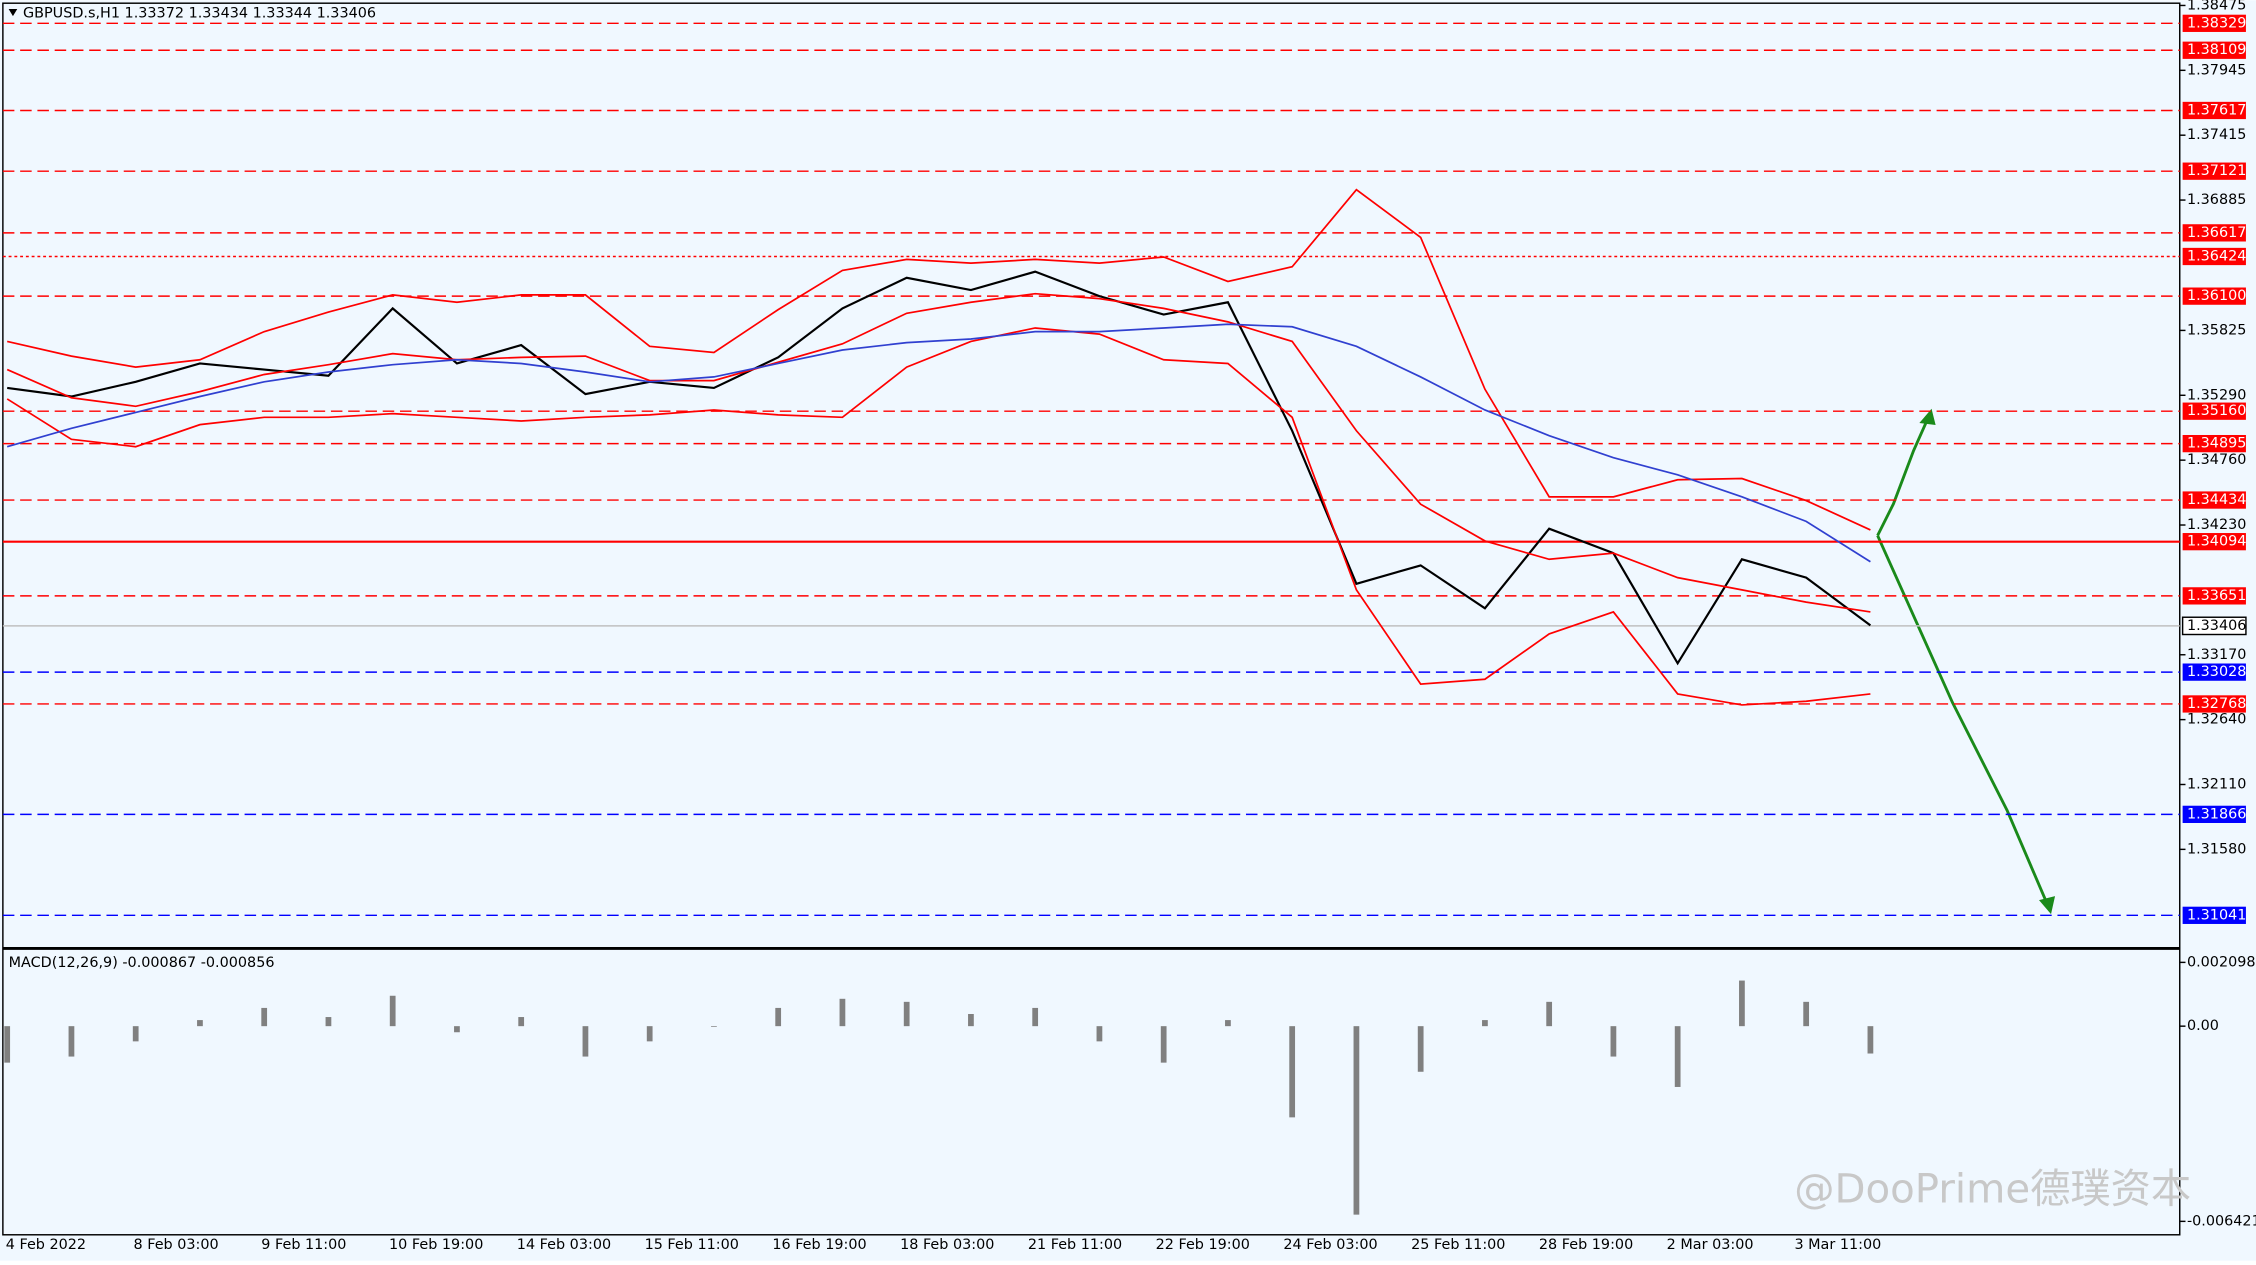  I want to click on level-label: 1.36100, so click(2216, 296).